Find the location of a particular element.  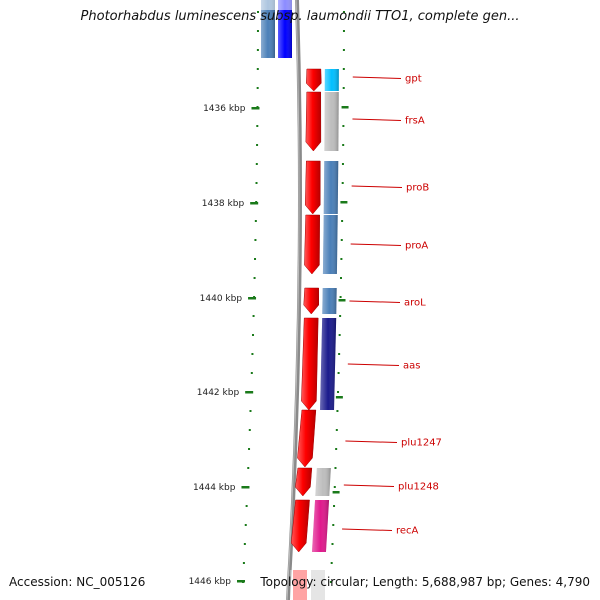

kbp-label: 1444 kbp is located at coordinates (214, 488).